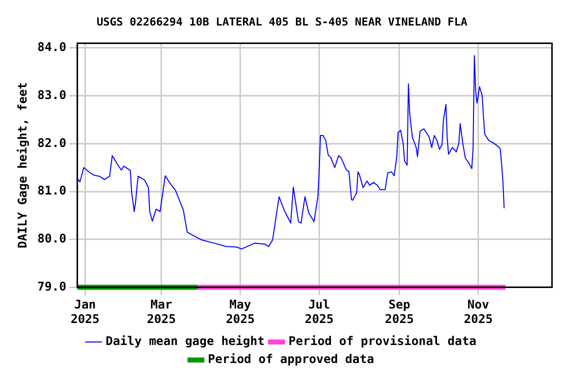 The height and width of the screenshot is (384, 576). Describe the element at coordinates (399, 312) in the screenshot. I see `x-tick-label: Sep 2025` at that location.